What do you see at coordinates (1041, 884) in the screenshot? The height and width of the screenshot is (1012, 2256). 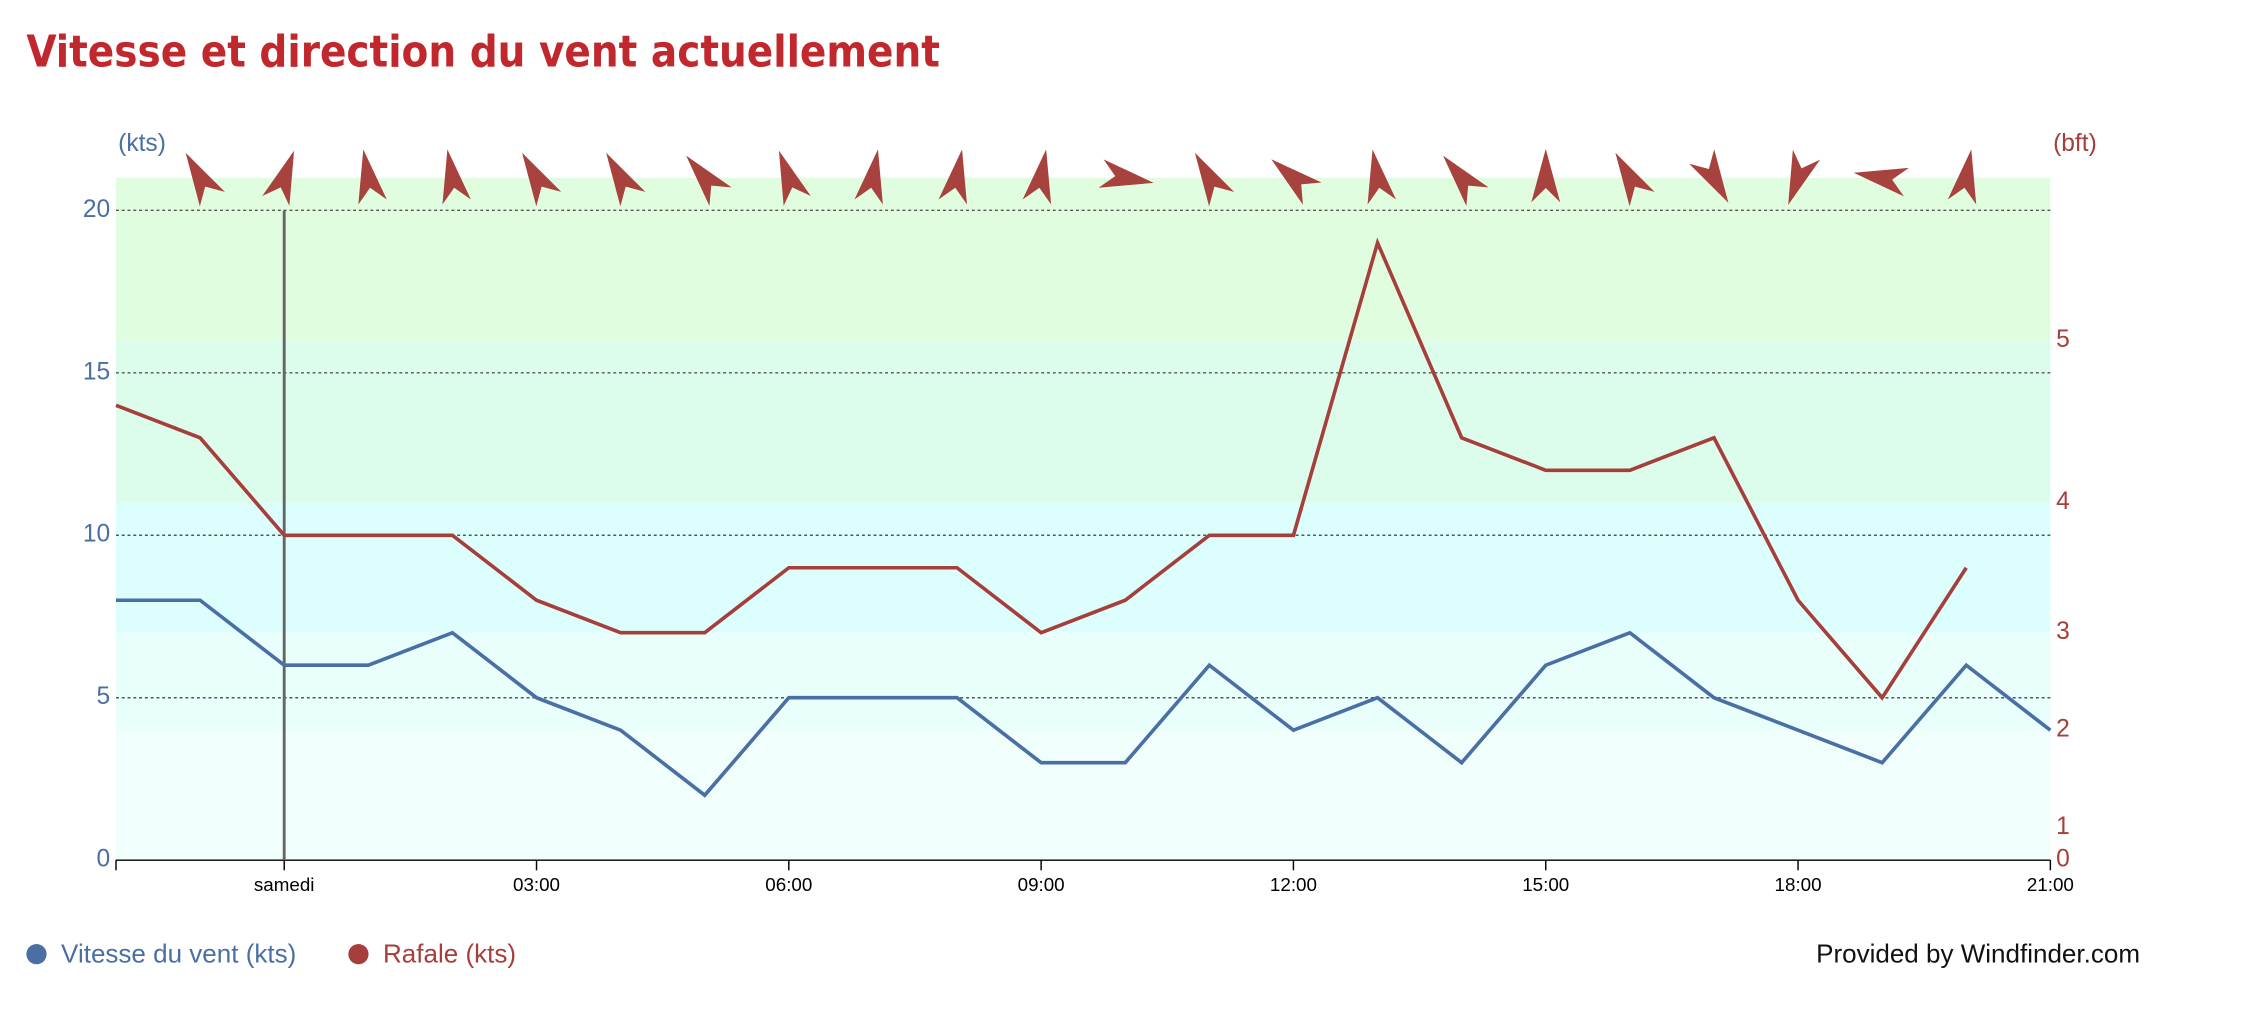 I see `x-tick-label: 09:00` at bounding box center [1041, 884].